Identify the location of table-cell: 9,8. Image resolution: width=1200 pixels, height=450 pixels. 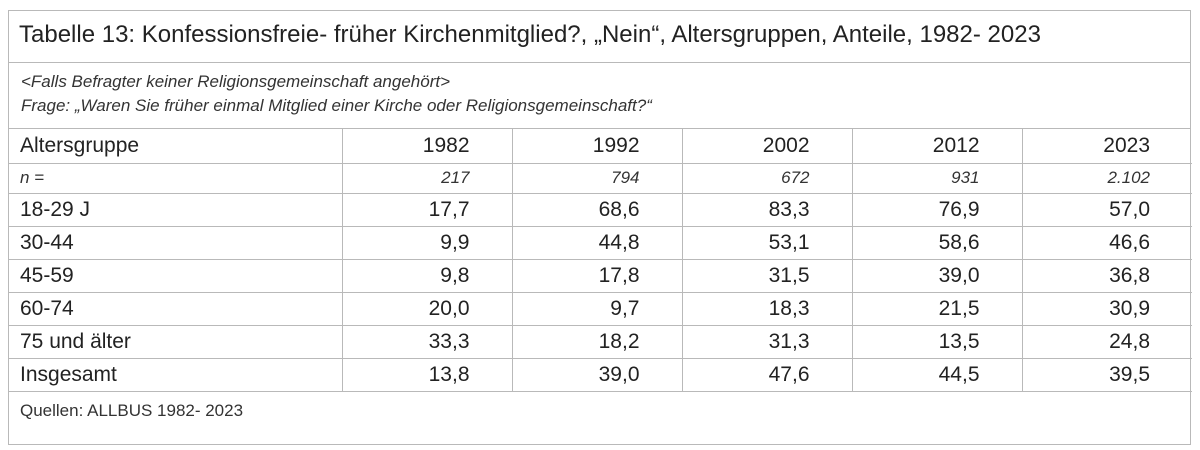
(427, 276).